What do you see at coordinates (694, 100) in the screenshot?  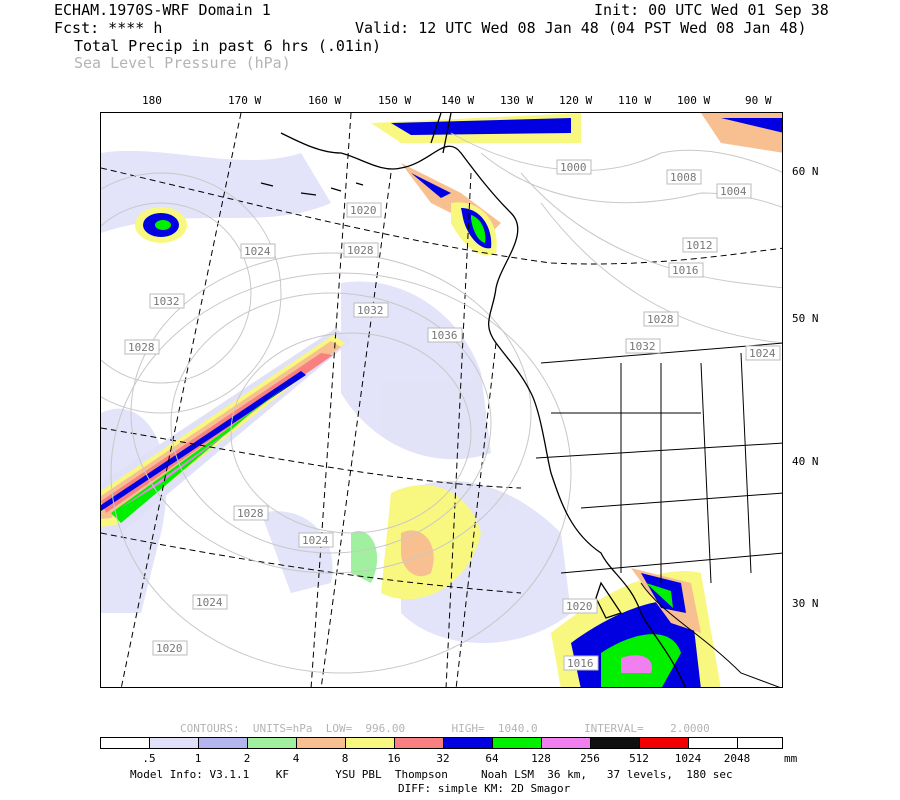 I see `lon-label: 100 W` at bounding box center [694, 100].